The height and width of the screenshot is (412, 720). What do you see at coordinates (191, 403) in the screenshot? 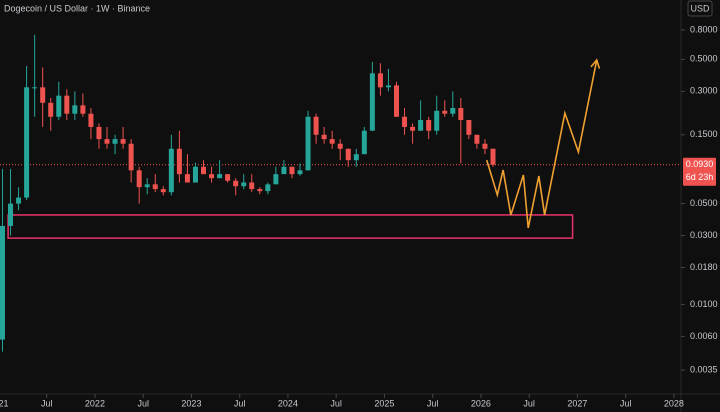
I see `x-tick-label: 2023` at bounding box center [191, 403].